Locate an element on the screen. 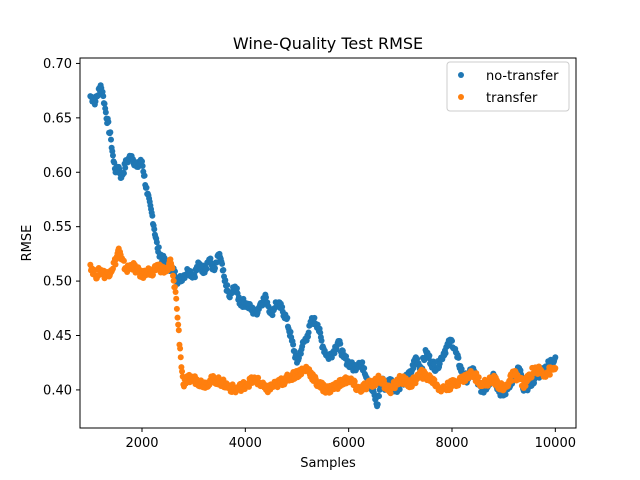 The image size is (640, 480). legend: no-transfer transfer is located at coordinates (508, 86).